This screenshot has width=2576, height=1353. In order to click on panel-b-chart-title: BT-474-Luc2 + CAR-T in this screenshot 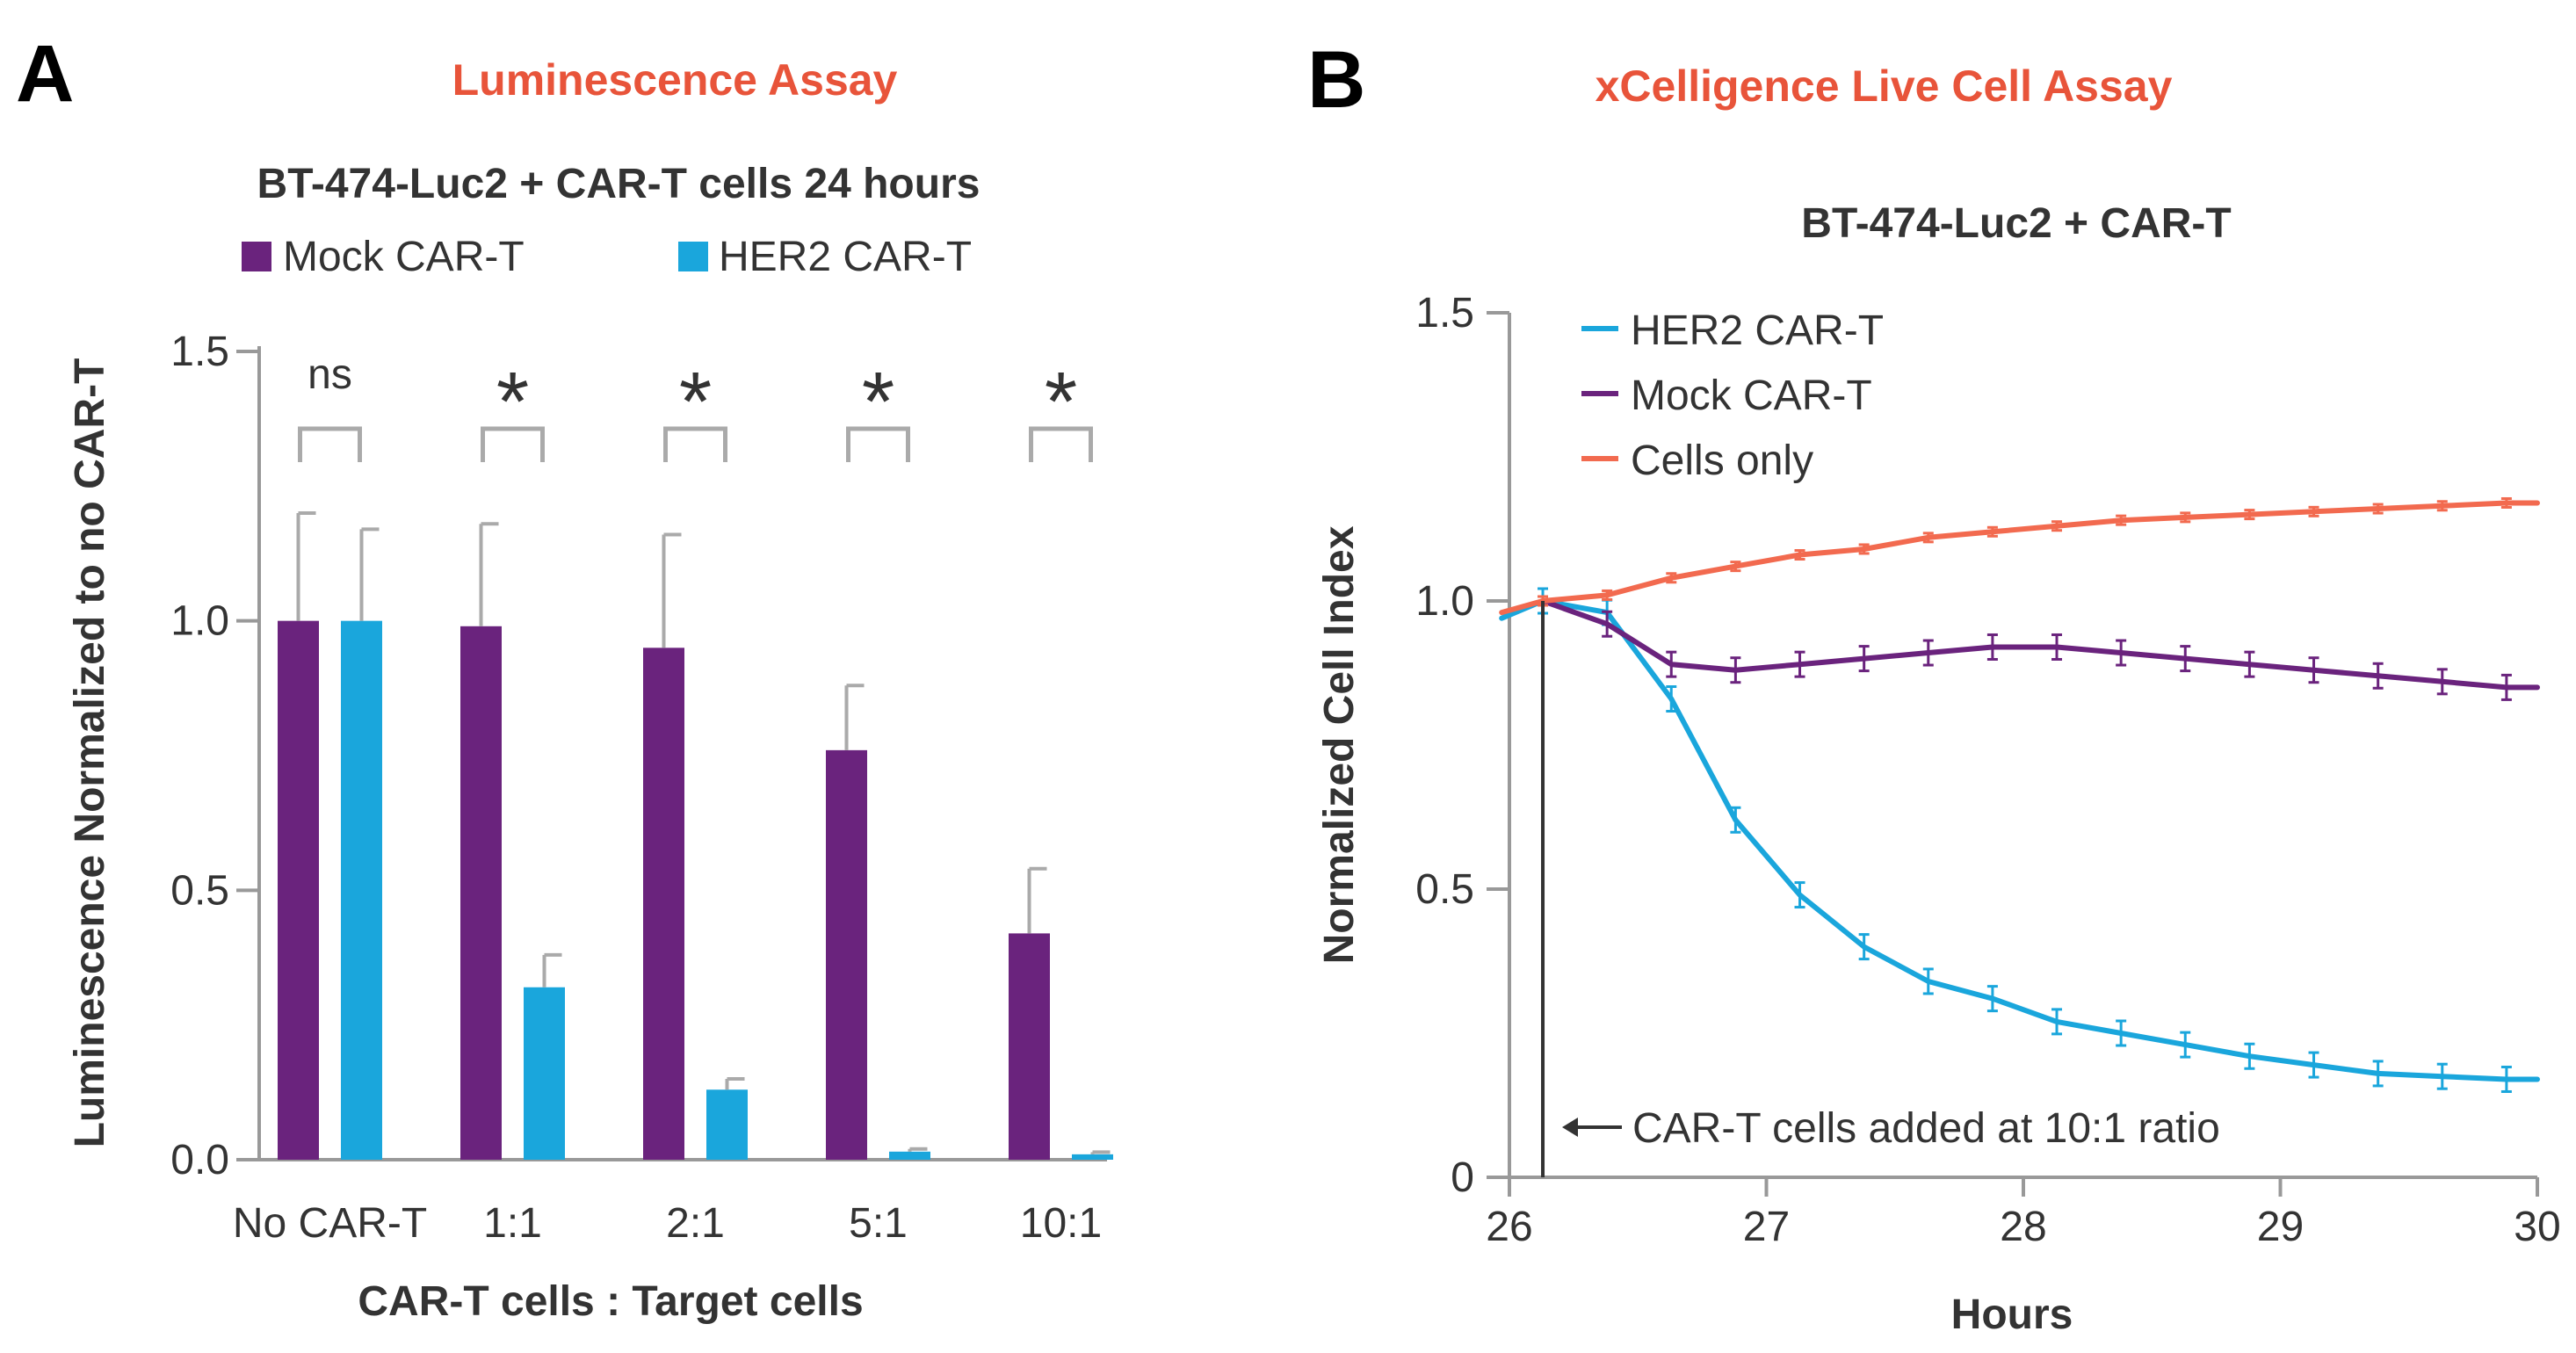, I will do `click(2016, 223)`.